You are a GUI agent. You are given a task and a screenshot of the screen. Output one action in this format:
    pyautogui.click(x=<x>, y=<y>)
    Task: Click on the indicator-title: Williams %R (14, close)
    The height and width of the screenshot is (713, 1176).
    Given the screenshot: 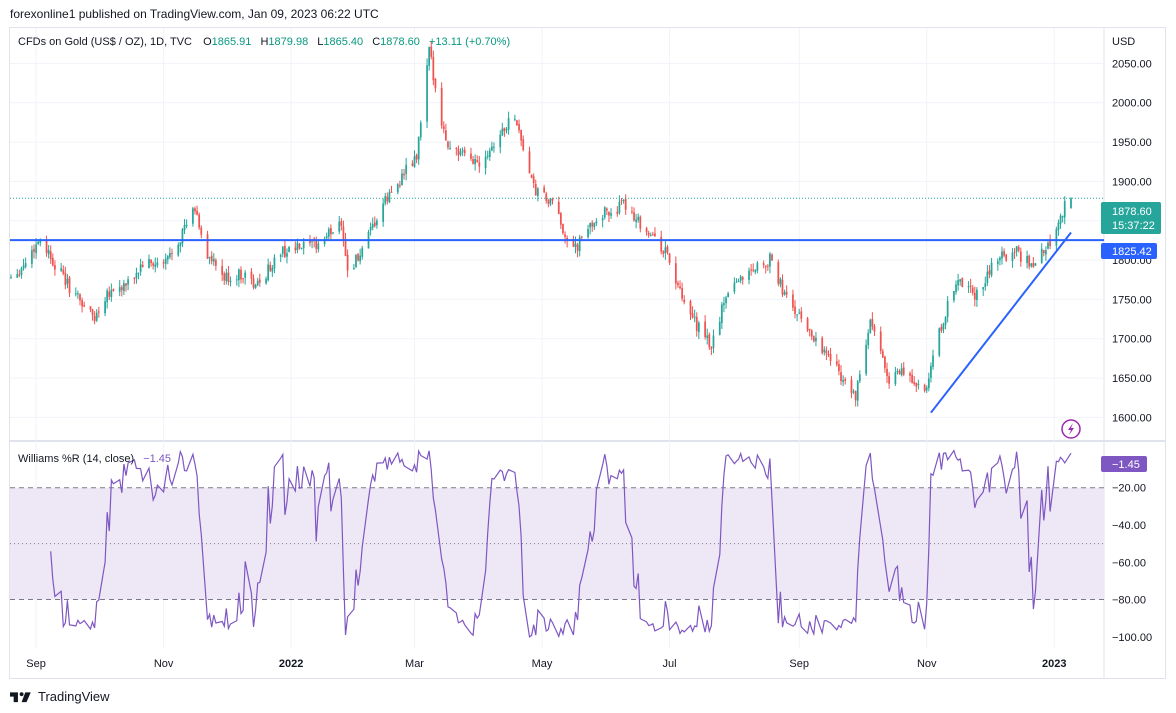 What is the action you would take?
    pyautogui.click(x=76, y=459)
    